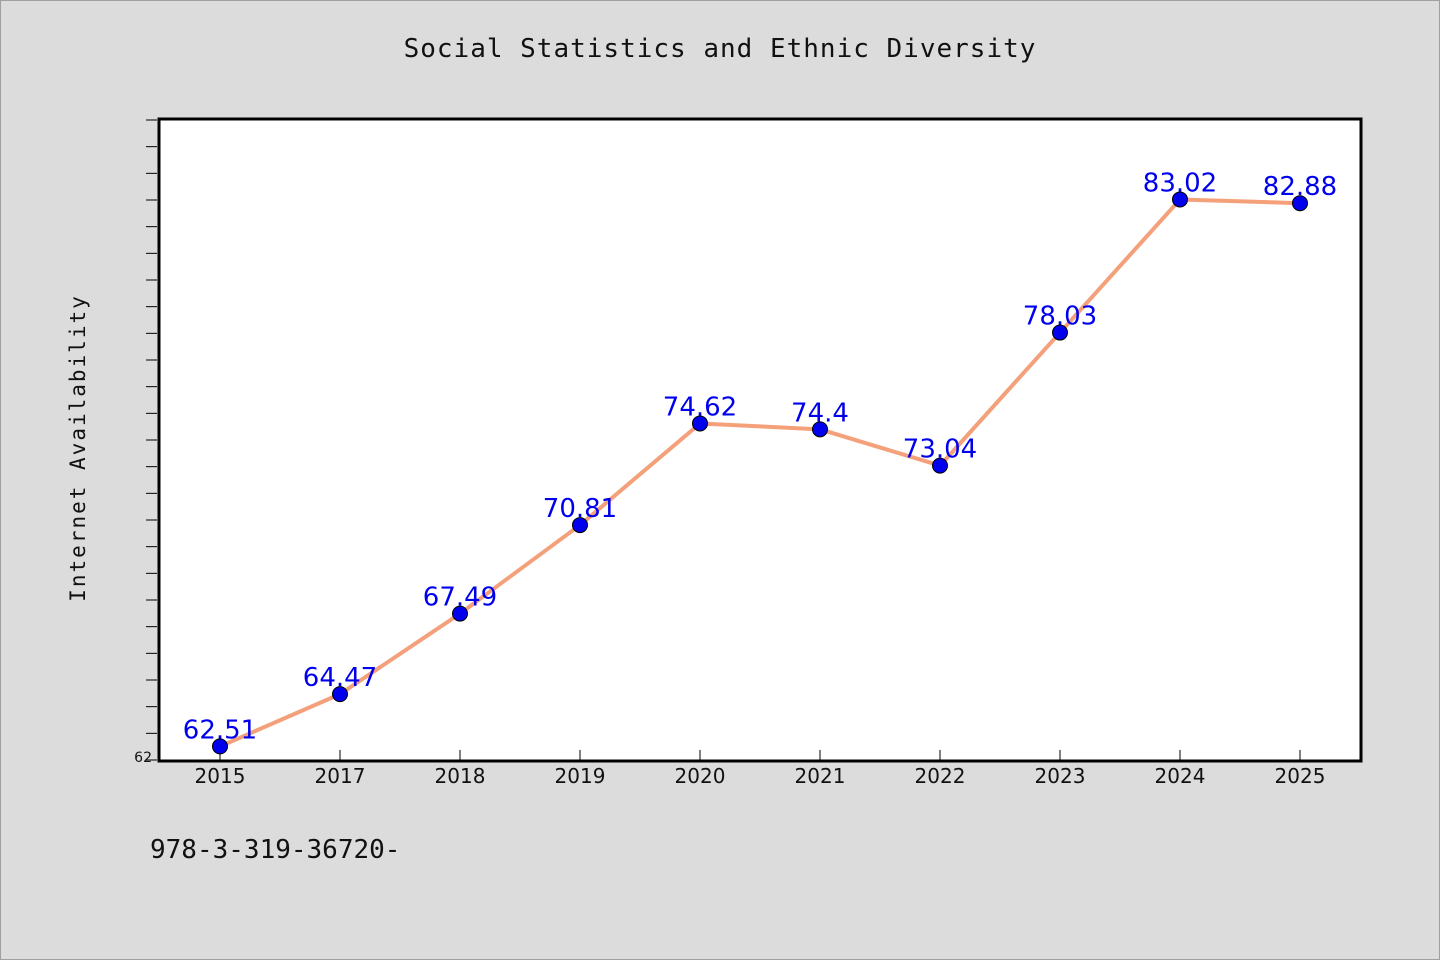 This screenshot has height=960, width=1440. Describe the element at coordinates (460, 598) in the screenshot. I see `data-label: 67.49` at that location.